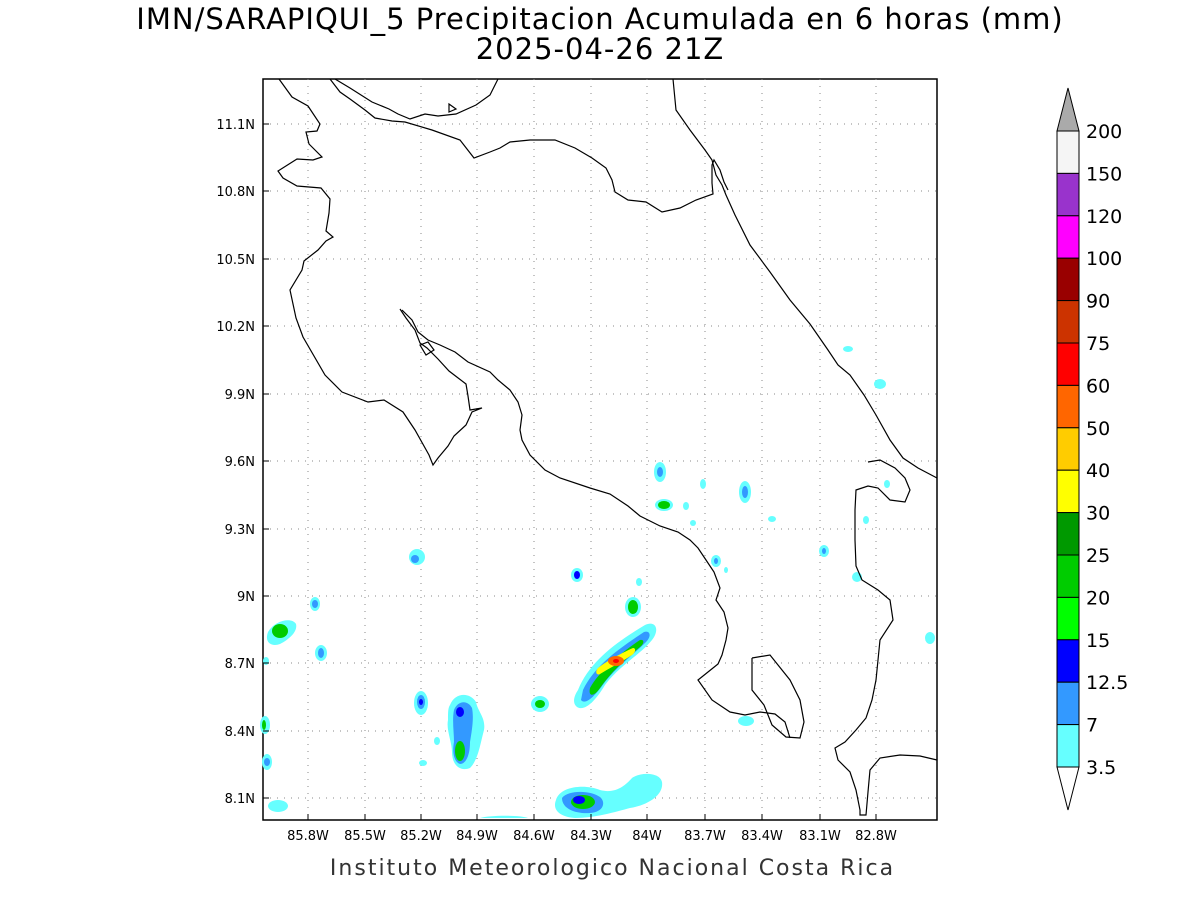  I want to click on precip-cell-sw-green, so click(460, 751).